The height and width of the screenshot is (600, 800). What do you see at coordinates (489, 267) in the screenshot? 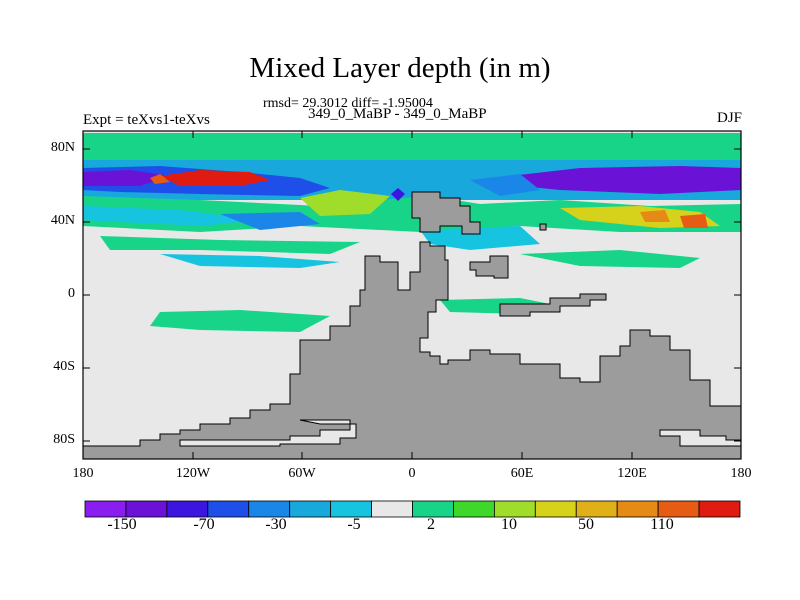
I see `landmass-north-africa` at bounding box center [489, 267].